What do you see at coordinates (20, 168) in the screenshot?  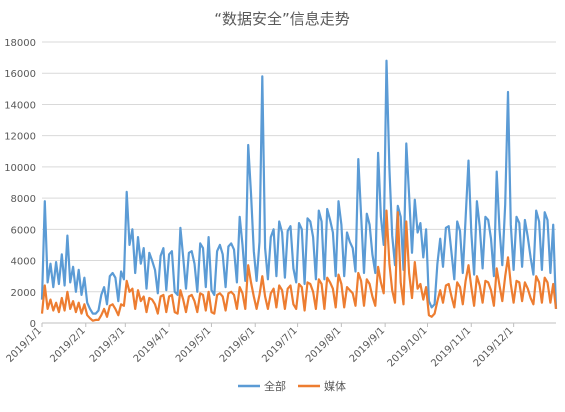 I see `y-tick-label: 10000` at bounding box center [20, 168].